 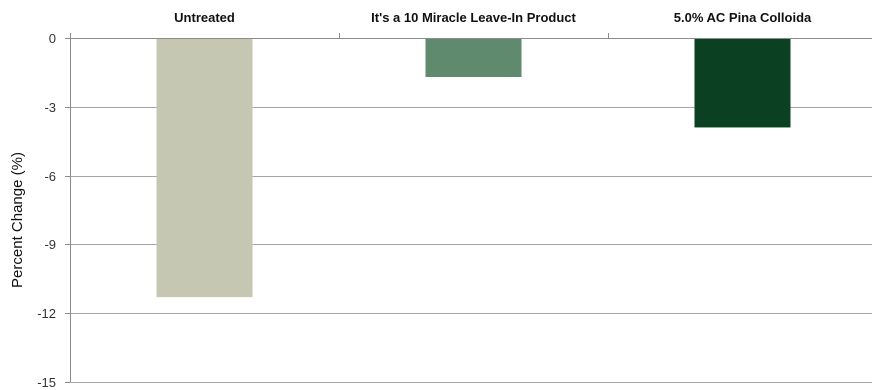 What do you see at coordinates (204, 17) in the screenshot?
I see `category-label: Untreated` at bounding box center [204, 17].